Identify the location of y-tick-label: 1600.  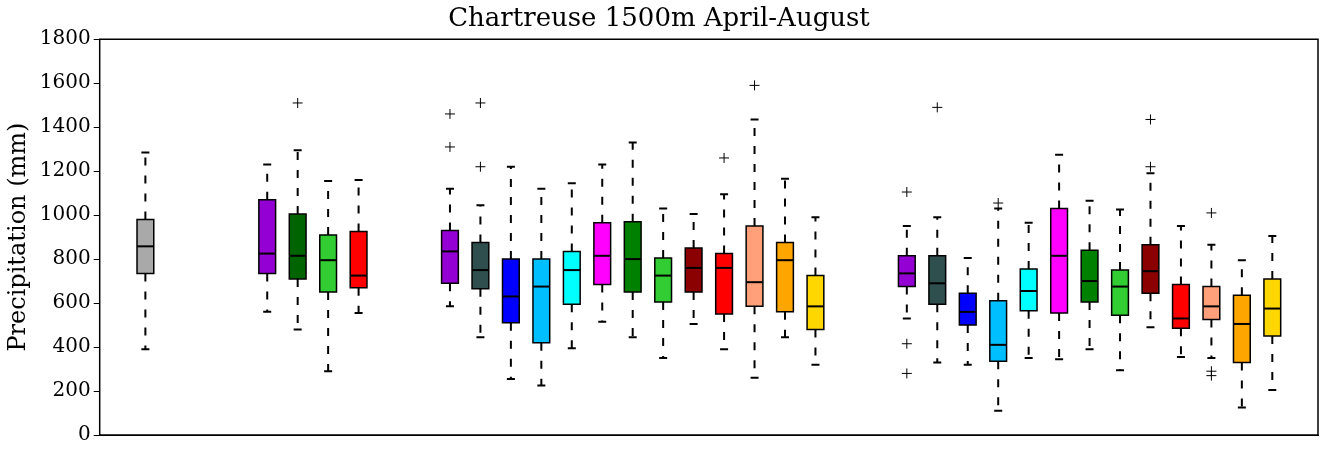
(65, 81).